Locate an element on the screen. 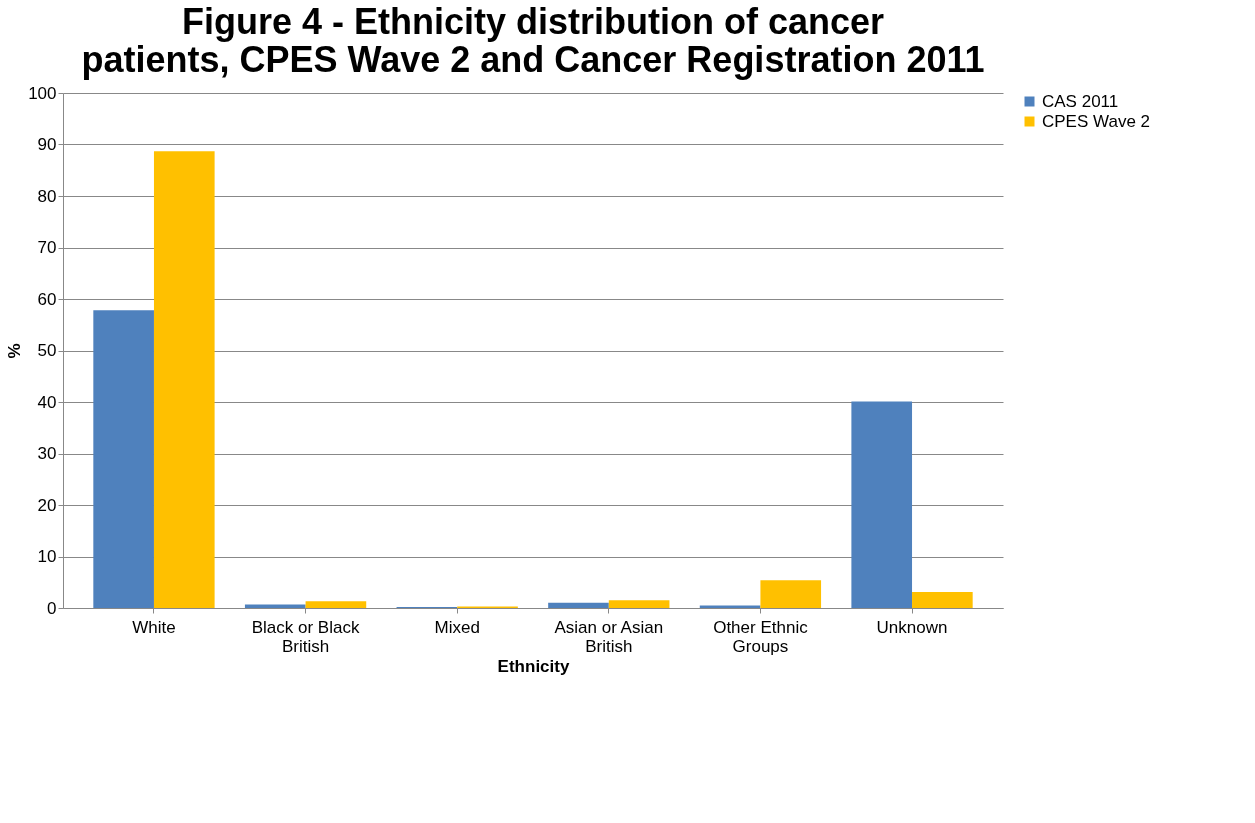 This screenshot has height=823, width=1255. y-tick-label: 30 is located at coordinates (47, 453).